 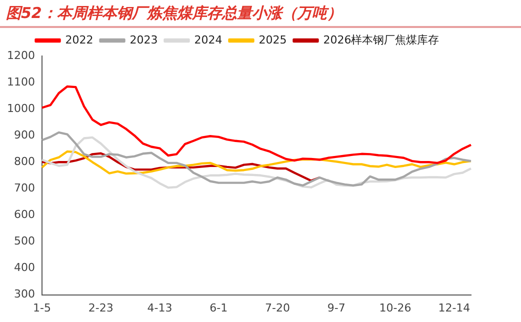 What do you see at coordinates (24, 188) in the screenshot?
I see `y-tick-label: 700` at bounding box center [24, 188].